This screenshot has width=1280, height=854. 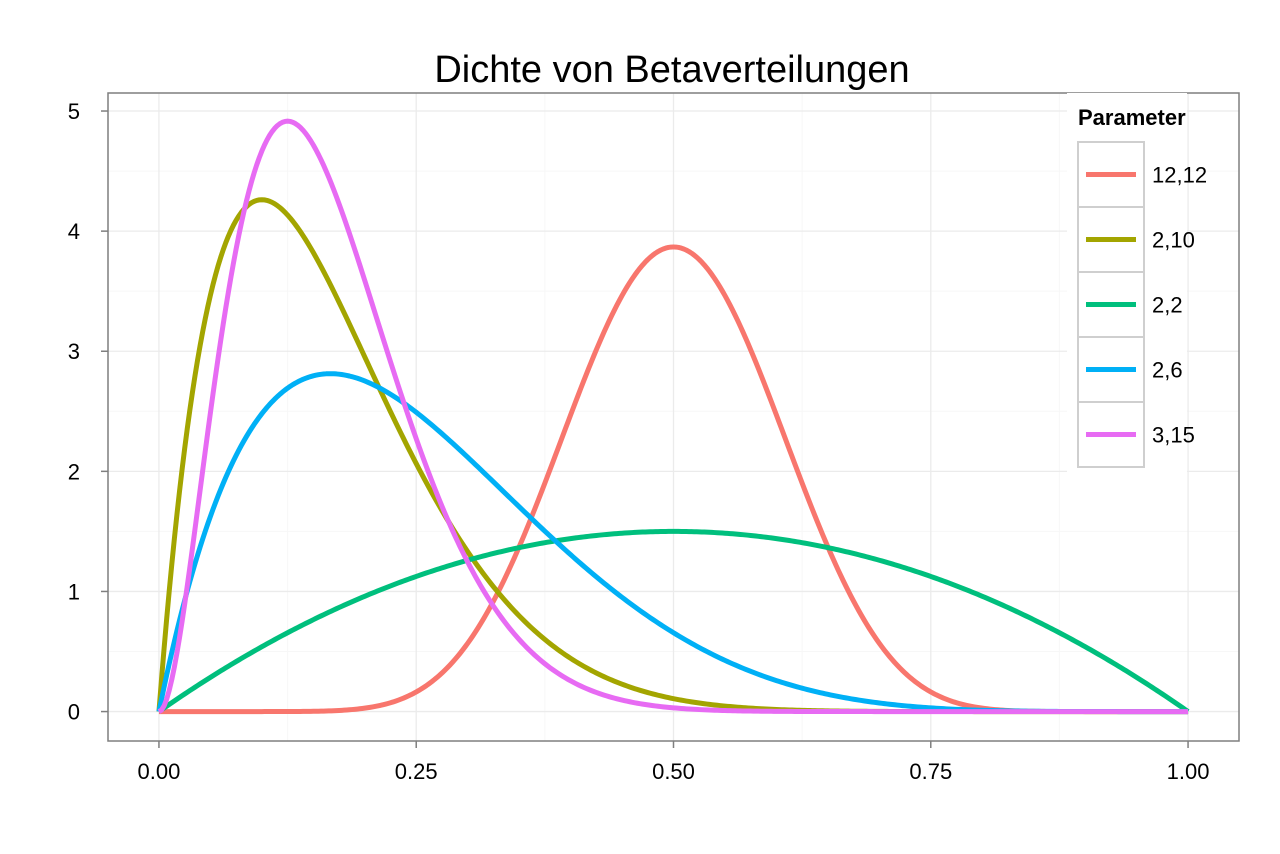 I want to click on legend-label: 12,12, so click(x=1179, y=175).